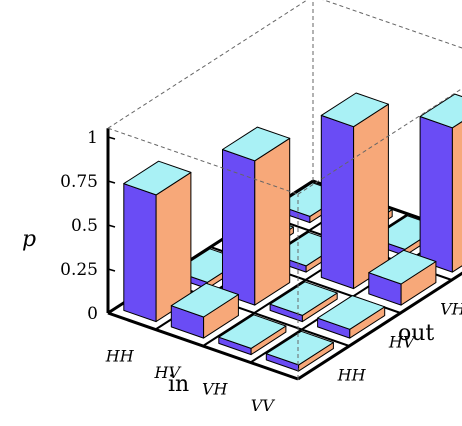  Describe the element at coordinates (92, 138) in the screenshot. I see `z-tick-label: 1` at that location.